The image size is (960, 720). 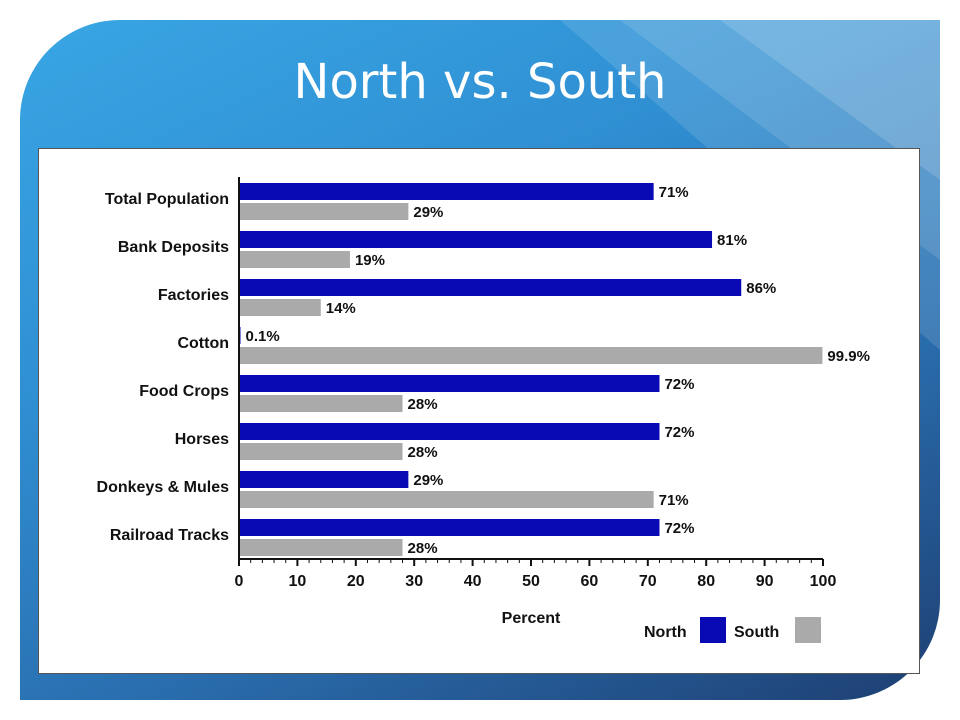 What do you see at coordinates (480, 82) in the screenshot?
I see `slide-title: North vs. South` at bounding box center [480, 82].